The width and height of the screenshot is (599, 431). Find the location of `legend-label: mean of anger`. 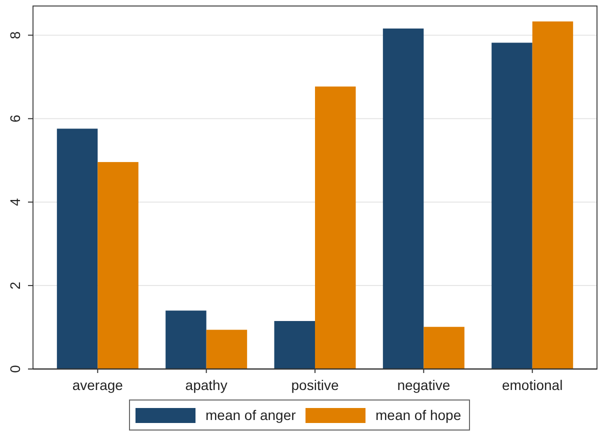

legend-label: mean of anger is located at coordinates (251, 415).